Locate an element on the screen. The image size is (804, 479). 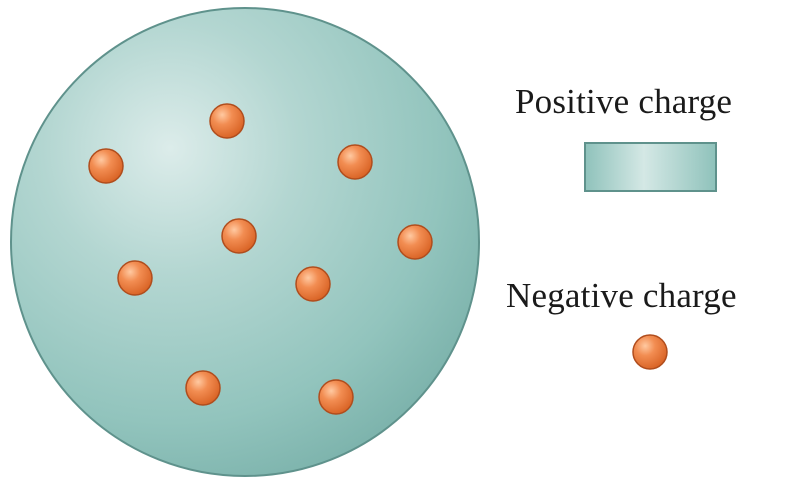
negative-charge-swatch is located at coordinates (650, 352).